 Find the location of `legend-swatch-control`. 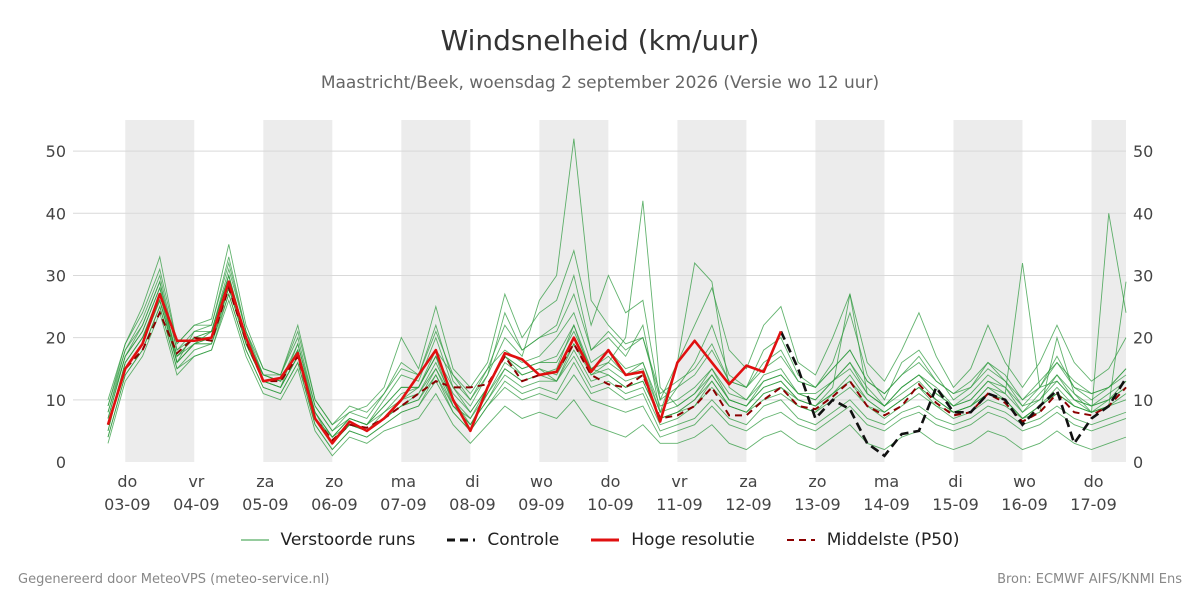

legend-swatch-control is located at coordinates (461, 540).